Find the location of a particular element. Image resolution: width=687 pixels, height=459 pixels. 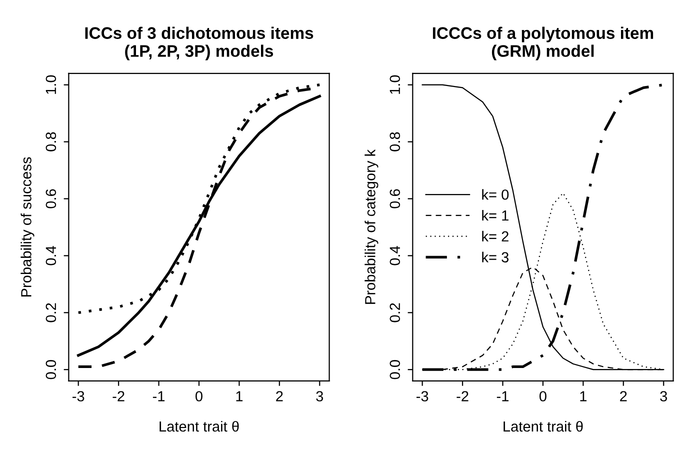

y-axis-title: Probability of success is located at coordinates (27, 227).